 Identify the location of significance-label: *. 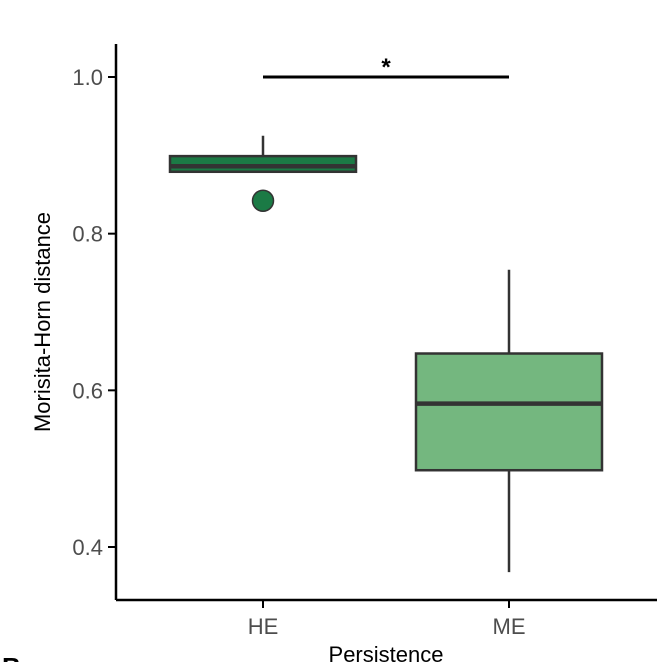
(386, 67).